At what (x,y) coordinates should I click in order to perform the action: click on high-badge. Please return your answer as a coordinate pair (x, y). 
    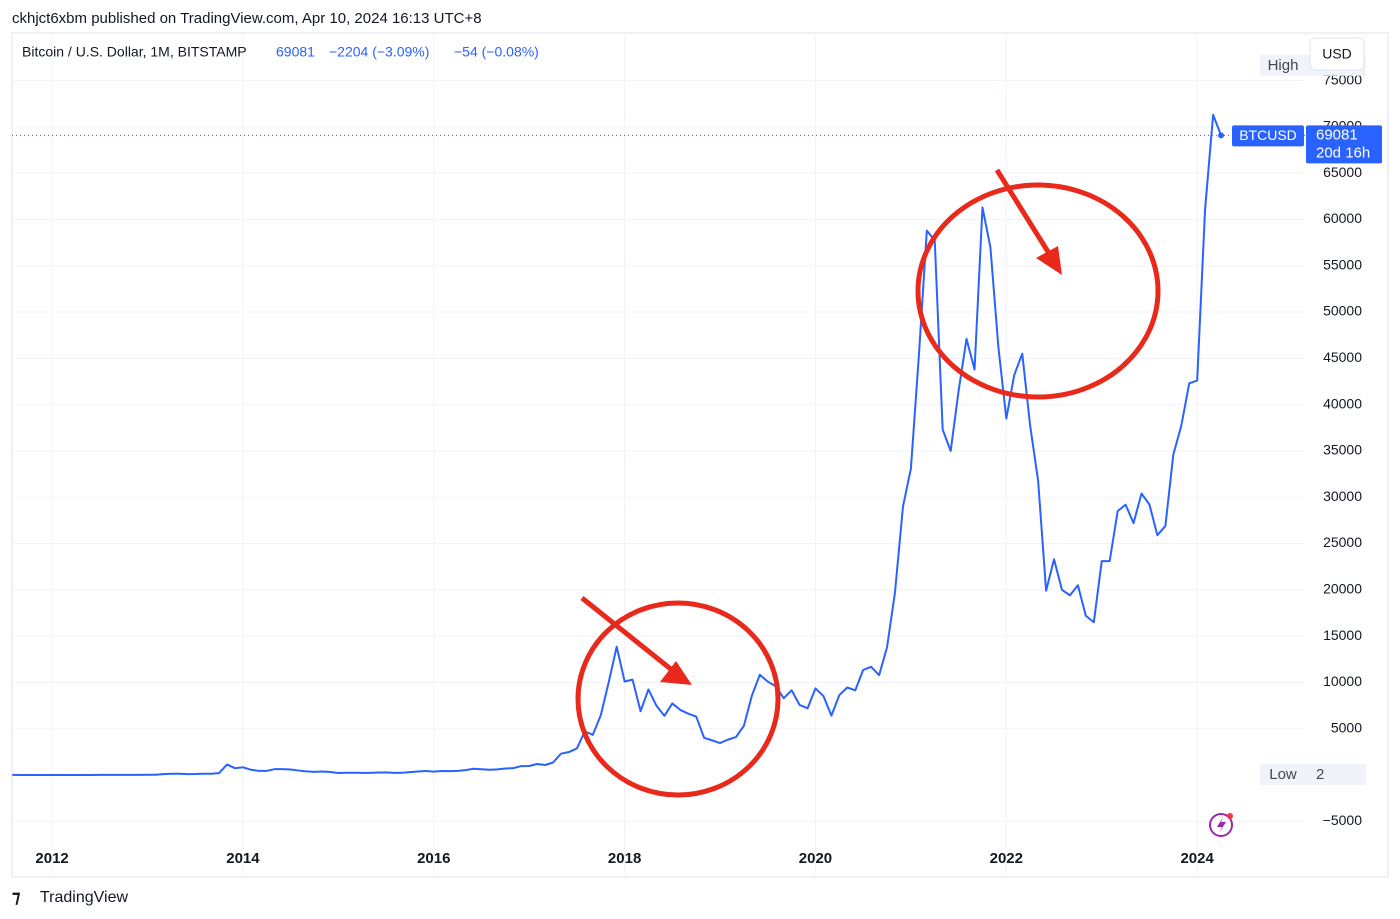
    Looking at the image, I should click on (1283, 65).